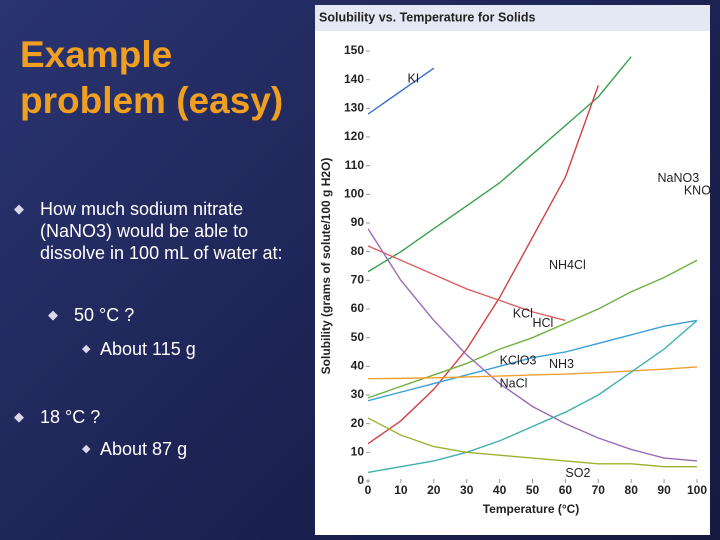  Describe the element at coordinates (91, 315) in the screenshot. I see `bullet: 50 °C ?` at that location.